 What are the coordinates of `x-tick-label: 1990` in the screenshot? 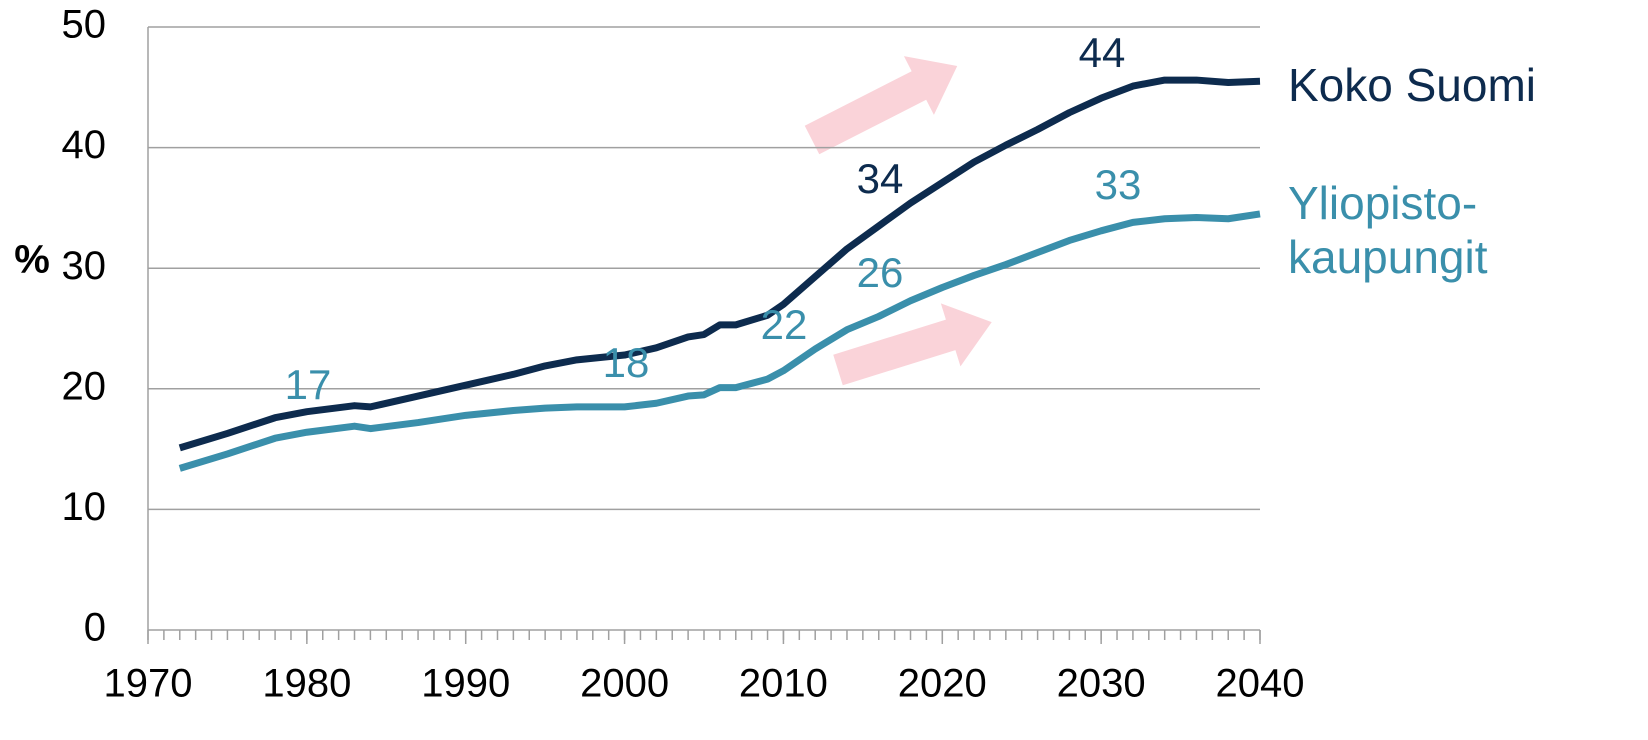 It's located at (465, 684).